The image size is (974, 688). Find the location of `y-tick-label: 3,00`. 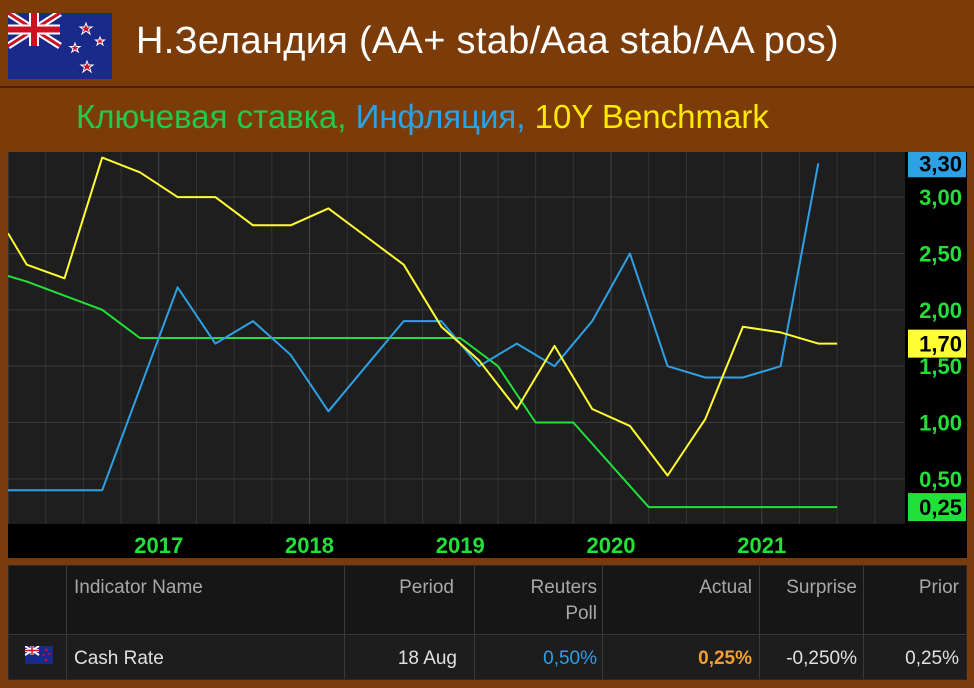

y-tick-label: 3,00 is located at coordinates (940, 197).